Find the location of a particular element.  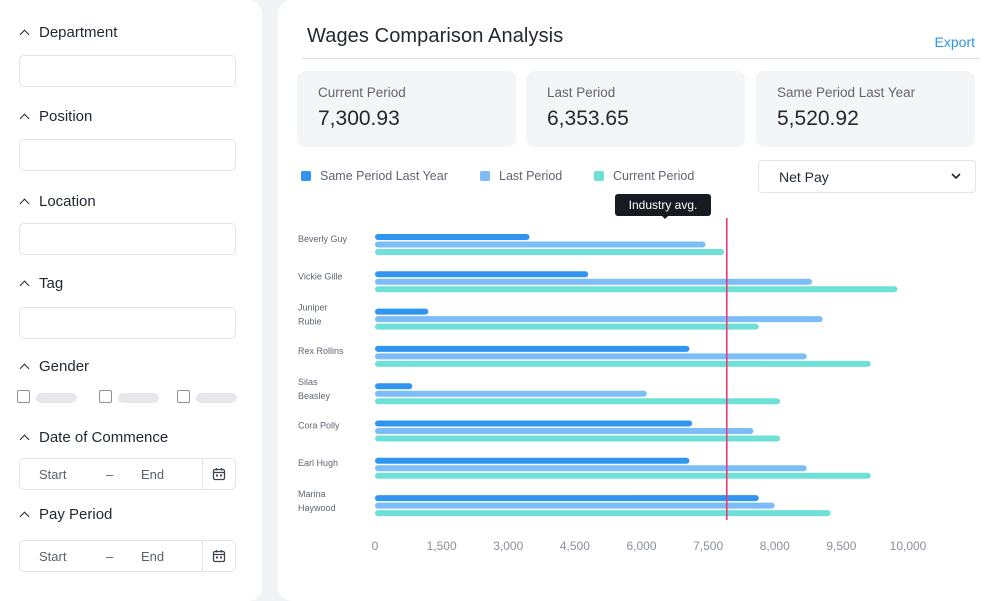

date-of-commence-label: Date of Commence is located at coordinates (104, 437).